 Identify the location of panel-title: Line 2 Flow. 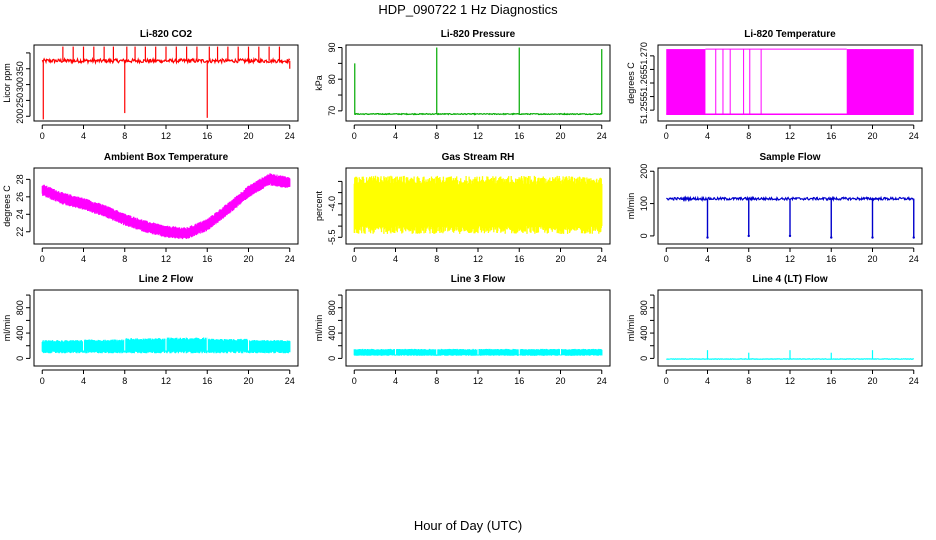
(166, 279).